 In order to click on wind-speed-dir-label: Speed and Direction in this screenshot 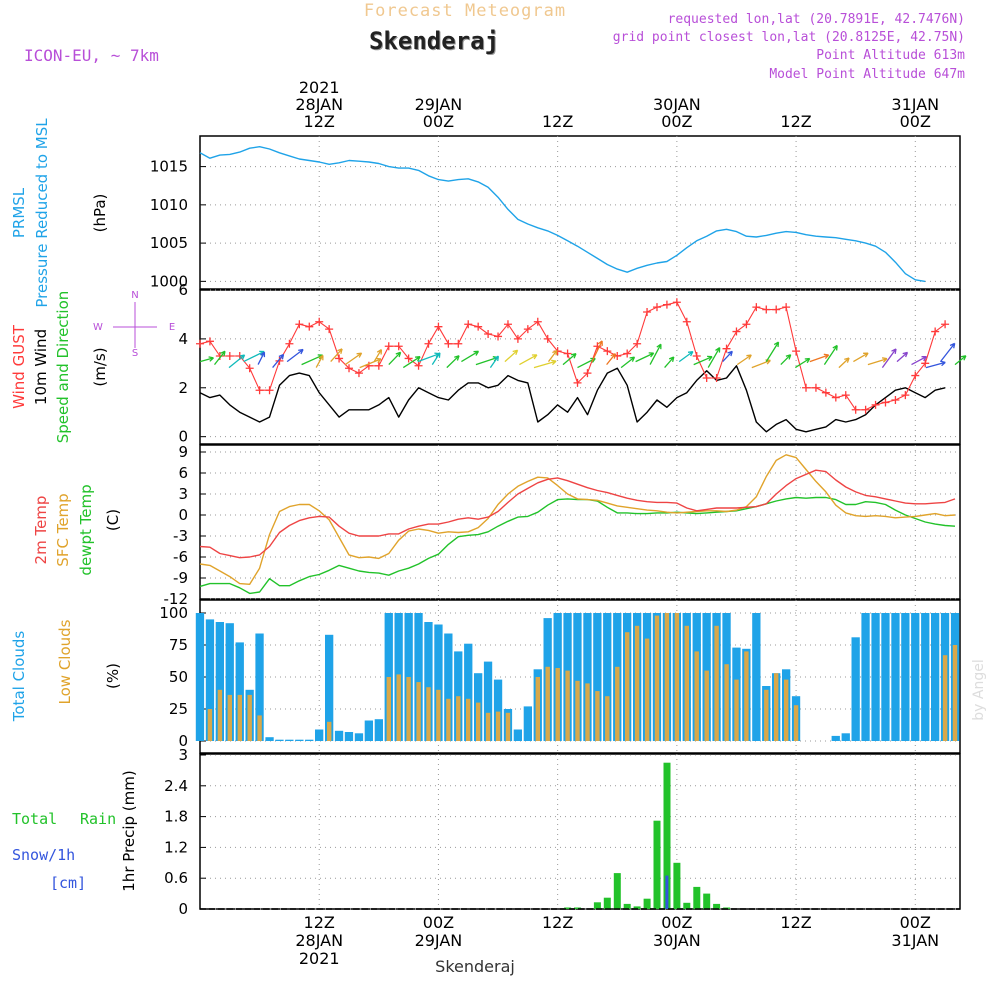, I will do `click(63, 367)`.